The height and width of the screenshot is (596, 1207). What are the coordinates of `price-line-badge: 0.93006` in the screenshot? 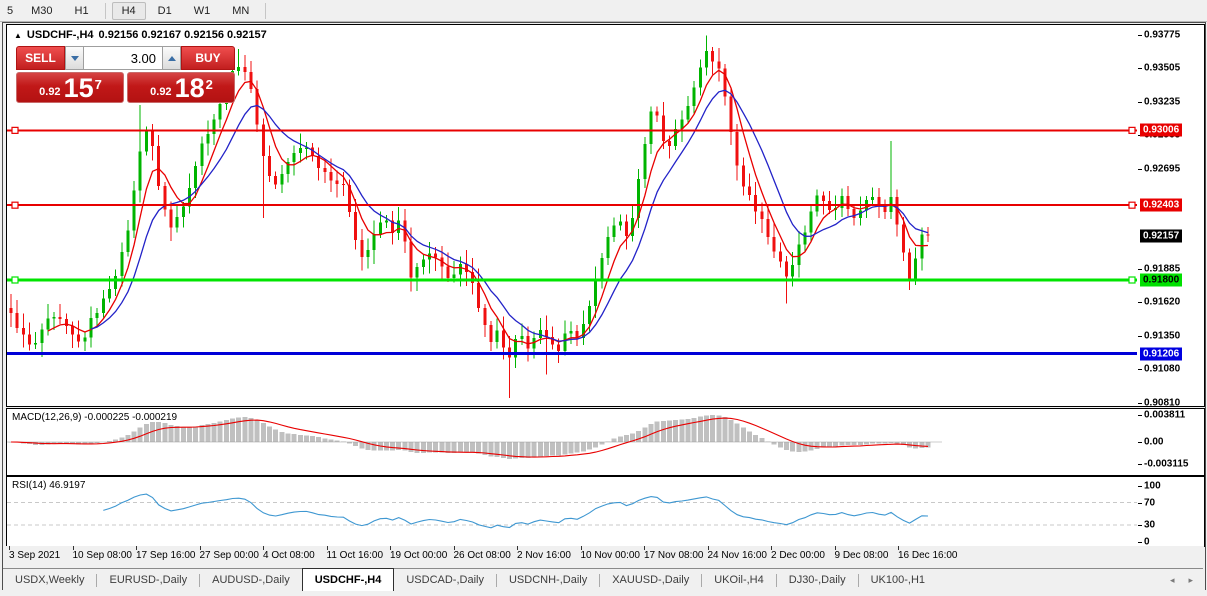 It's located at (1161, 130).